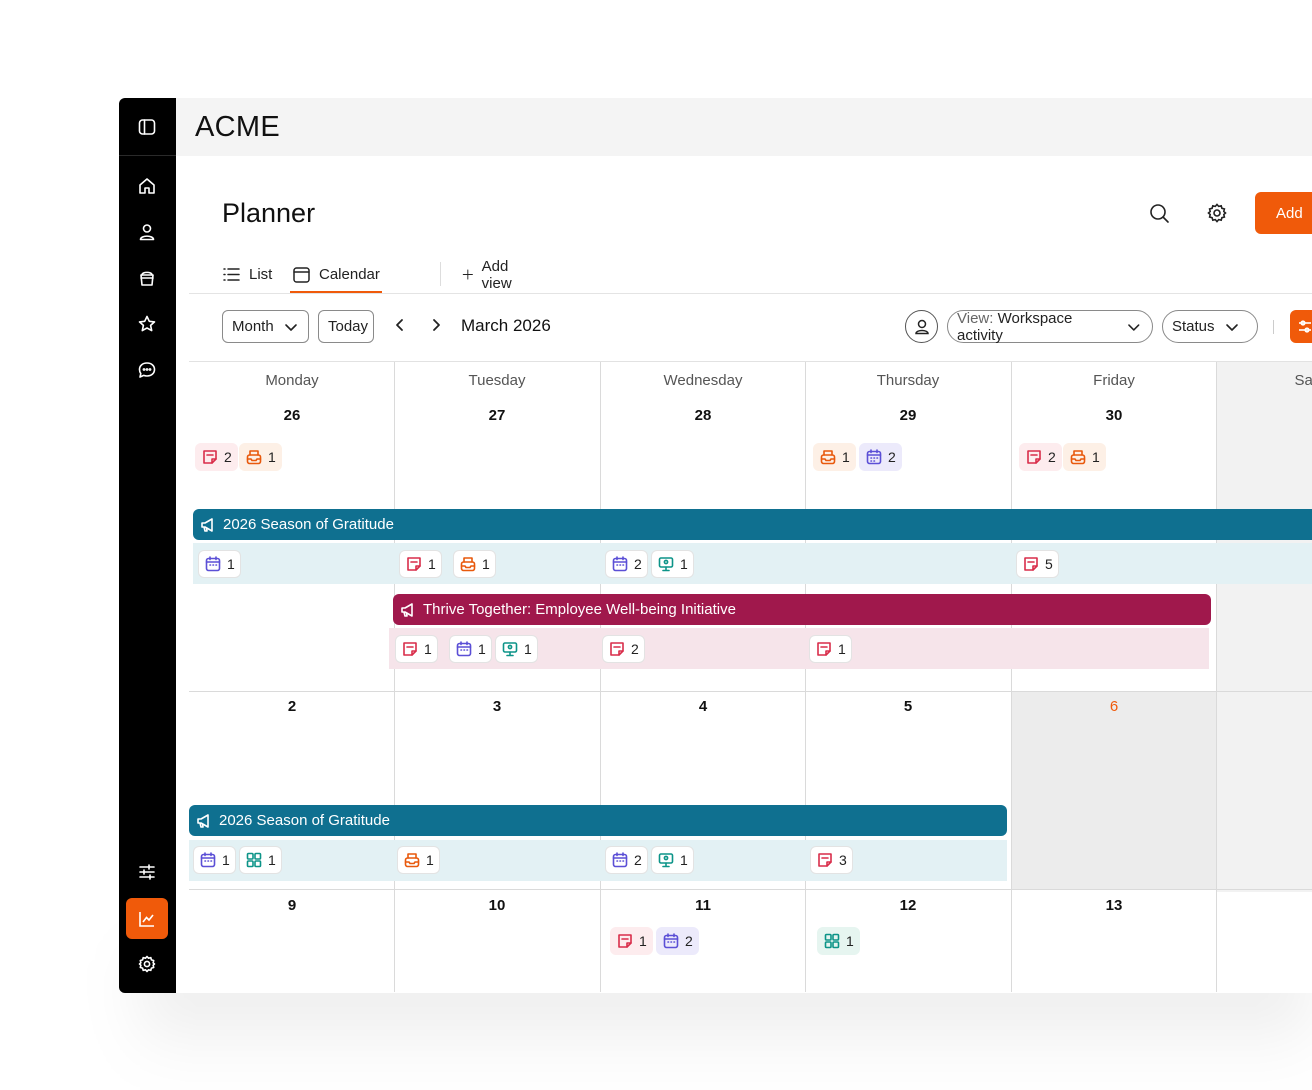 The height and width of the screenshot is (1090, 1312). Describe the element at coordinates (402, 327) in the screenshot. I see `prev-month-icon` at that location.